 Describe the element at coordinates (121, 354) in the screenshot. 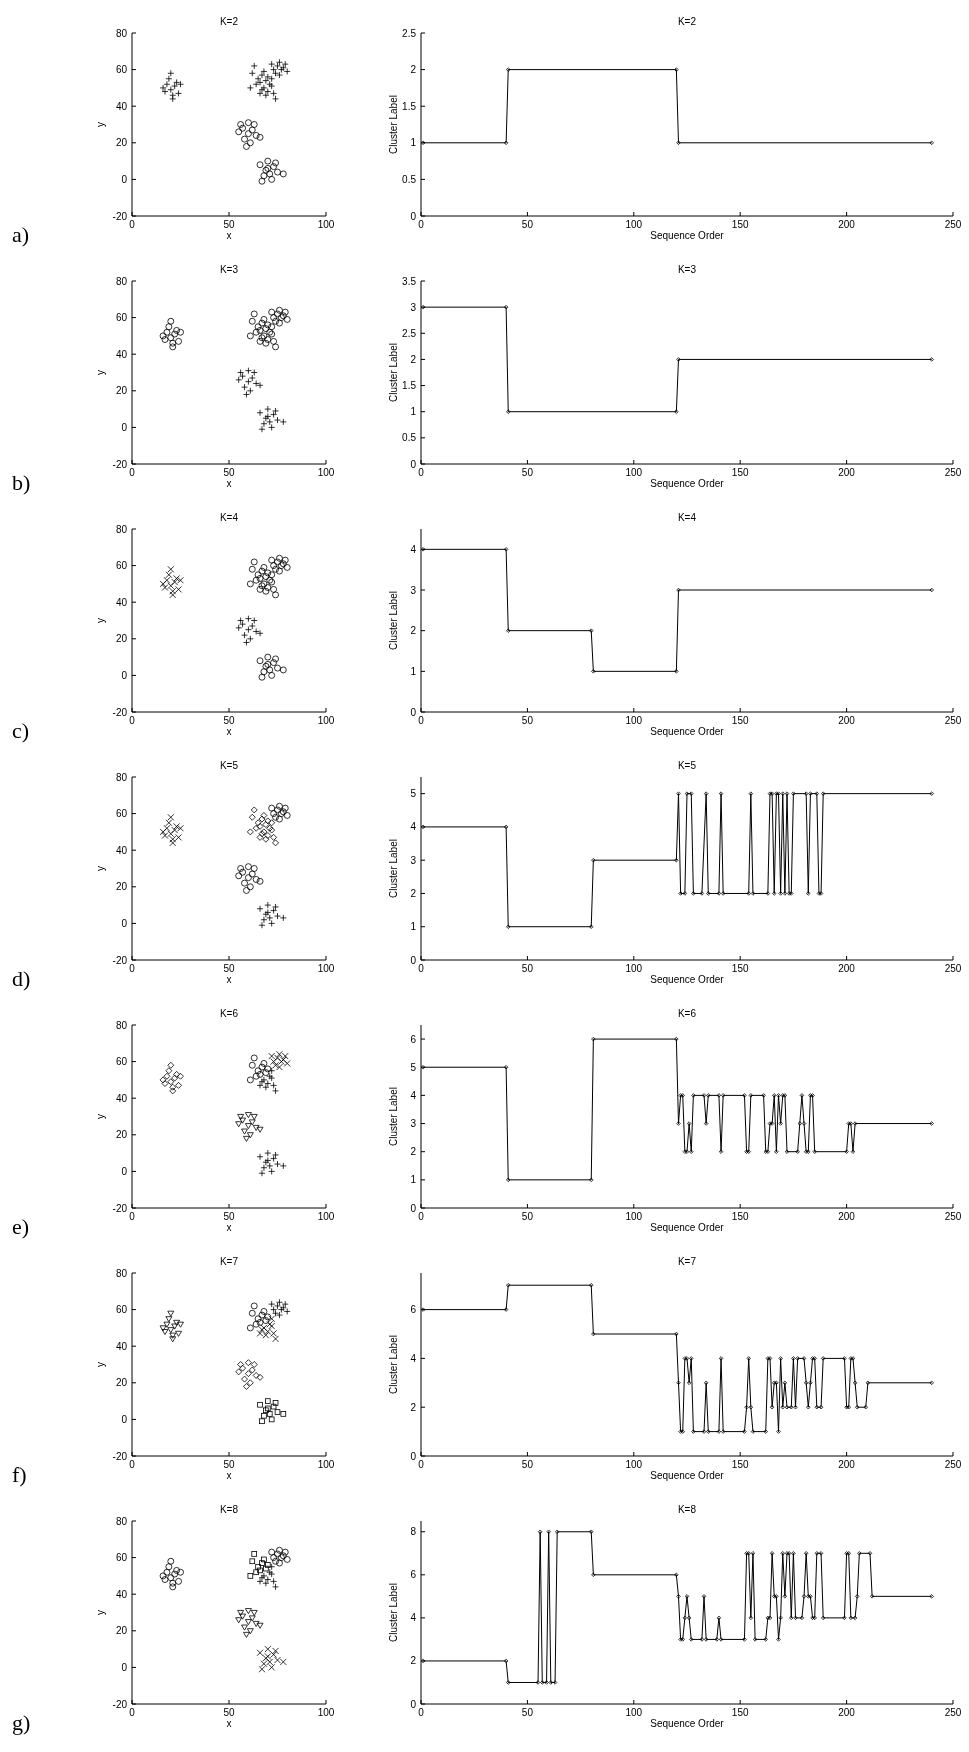

I see `y-tick-label: 40` at that location.